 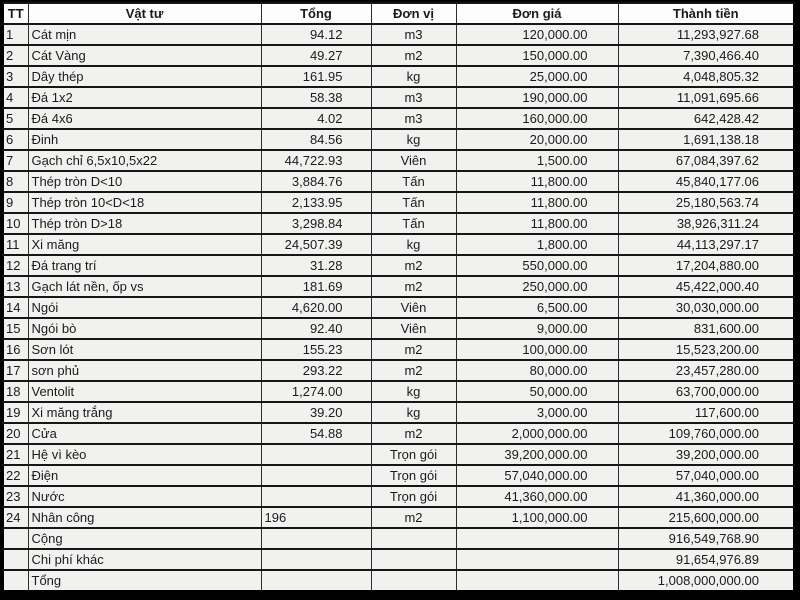 What do you see at coordinates (144, 244) in the screenshot?
I see `table-row-cell-vat_tu: Xi măng` at bounding box center [144, 244].